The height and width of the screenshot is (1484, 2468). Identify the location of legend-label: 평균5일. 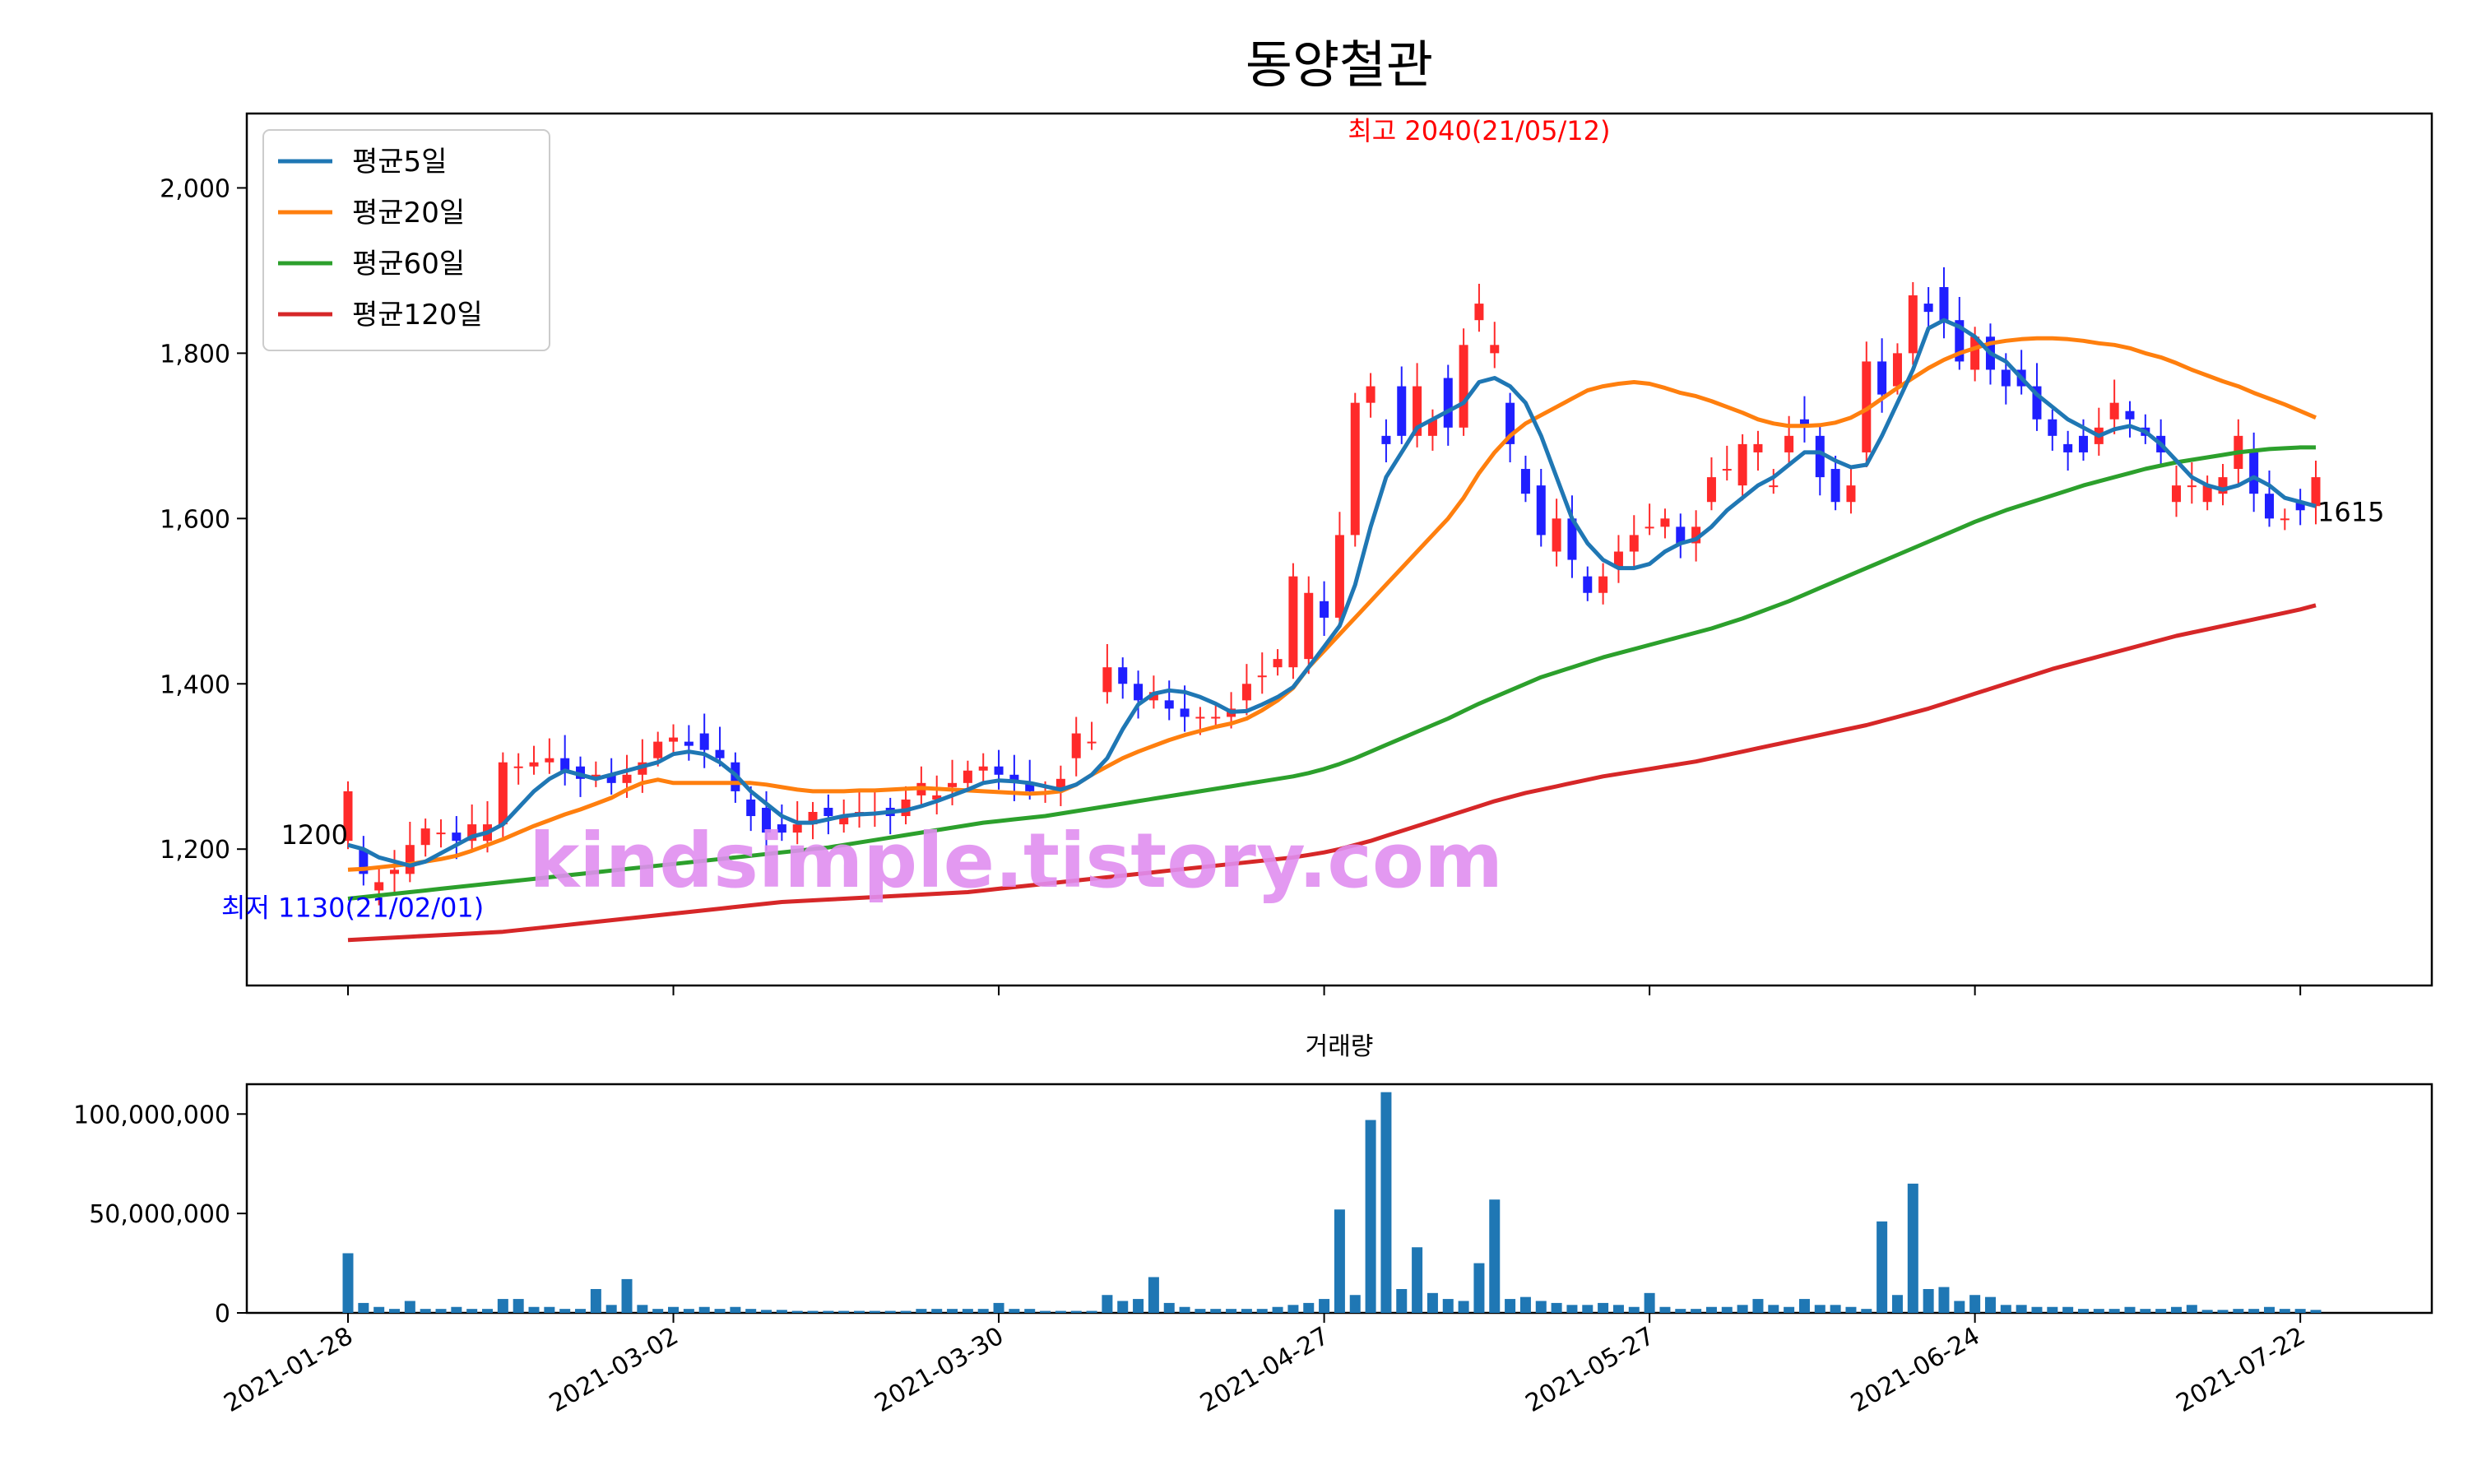
(399, 162).